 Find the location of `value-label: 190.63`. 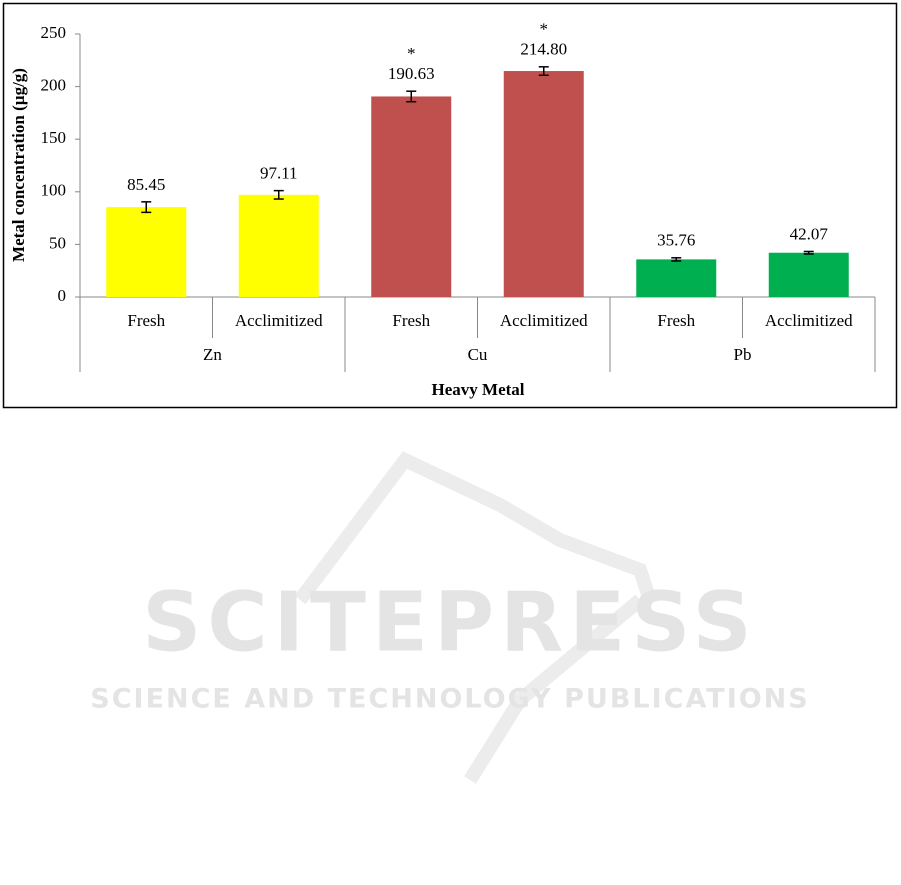

value-label: 190.63 is located at coordinates (411, 73).